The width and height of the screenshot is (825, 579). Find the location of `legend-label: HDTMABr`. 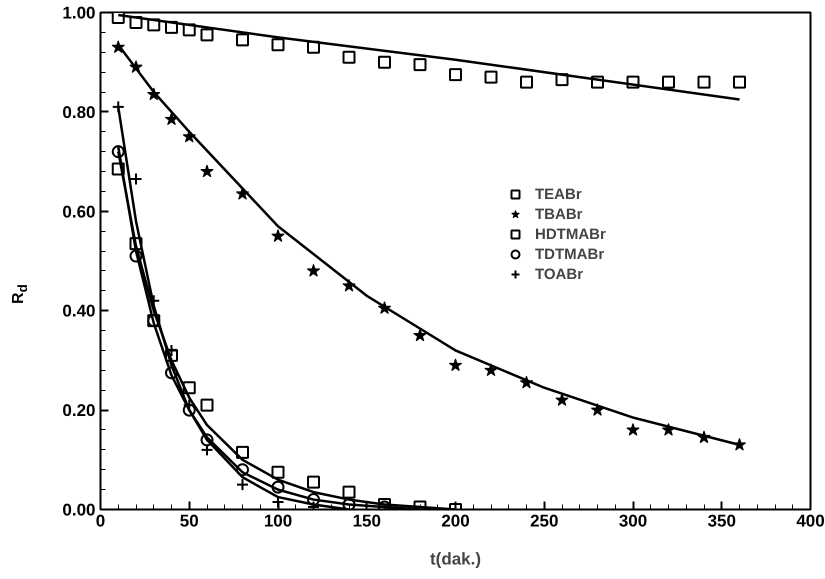

legend-label: HDTMABr is located at coordinates (570, 234).